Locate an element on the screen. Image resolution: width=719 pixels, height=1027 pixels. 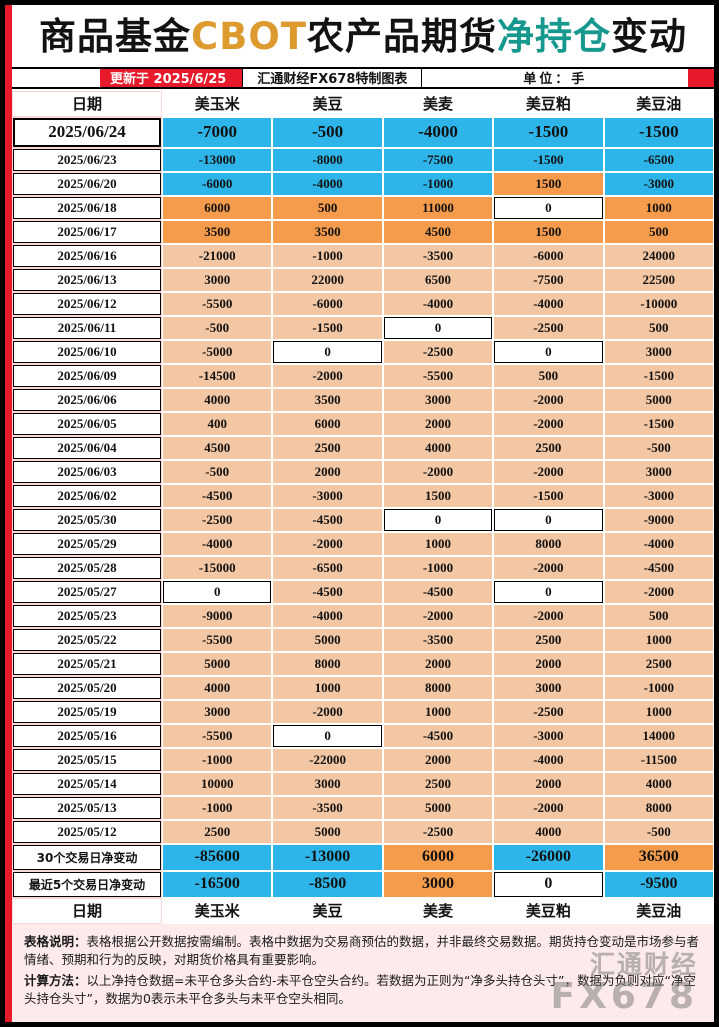
info-bar-spacer is located at coordinates (56, 77).